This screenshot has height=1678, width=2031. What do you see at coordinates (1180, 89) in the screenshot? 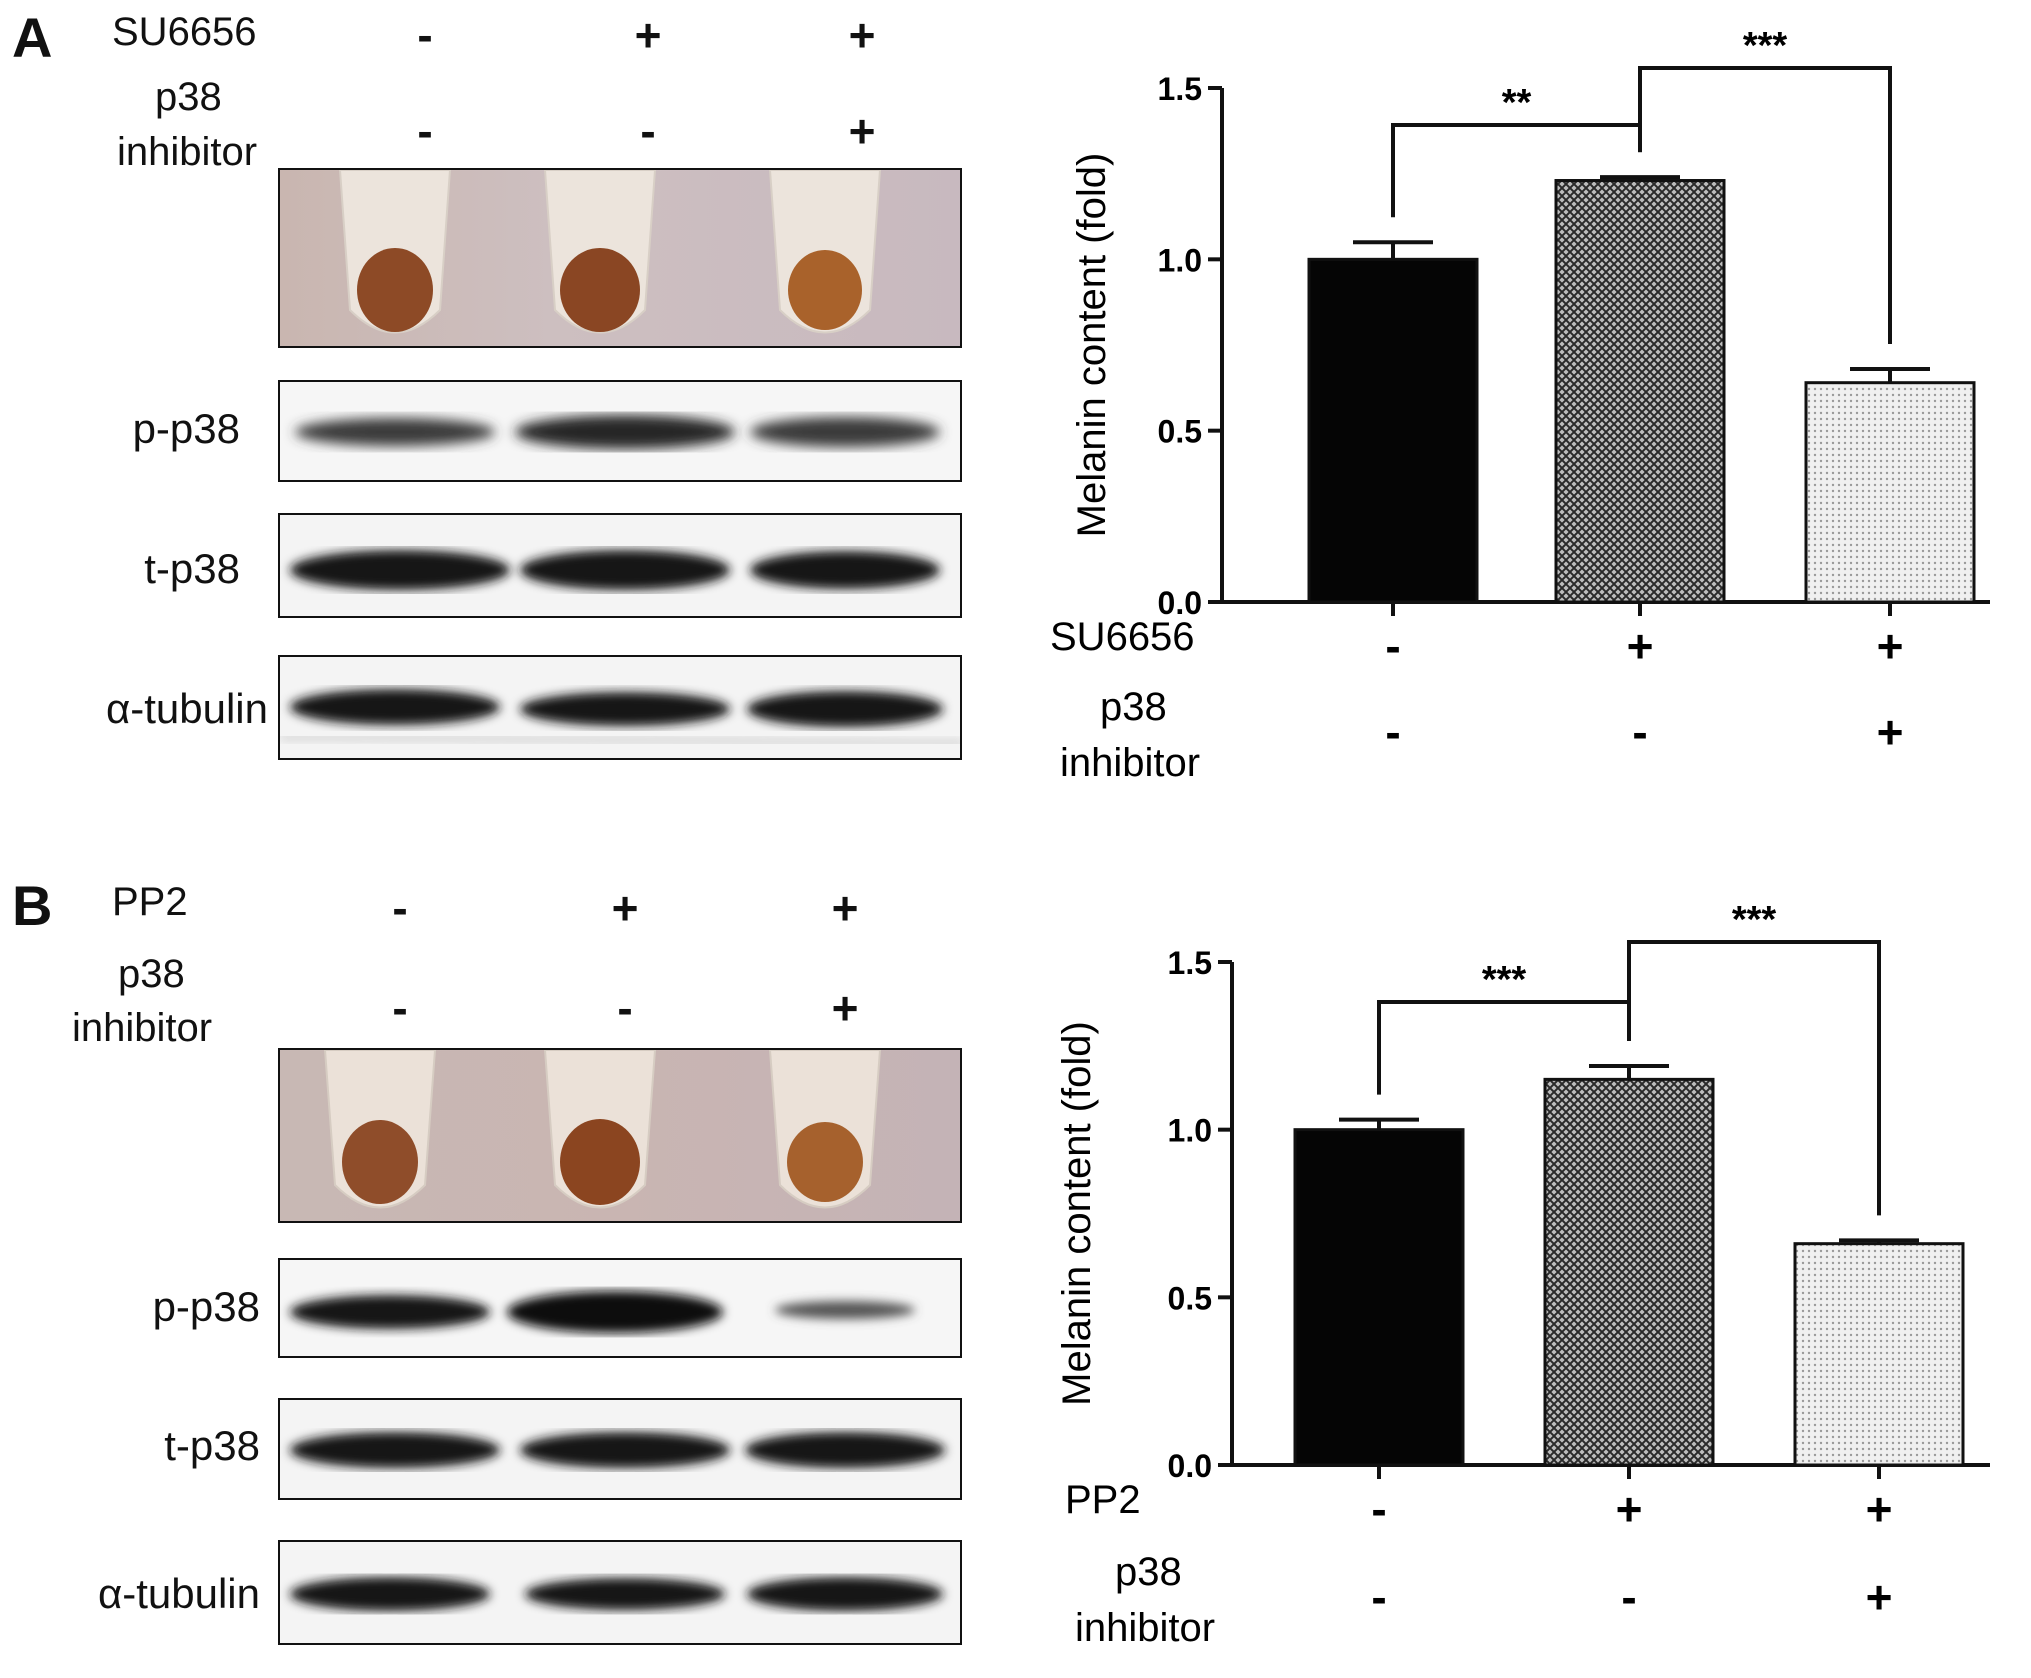
I see `chart-a-y-tick-label-3: 1.5` at bounding box center [1180, 89].